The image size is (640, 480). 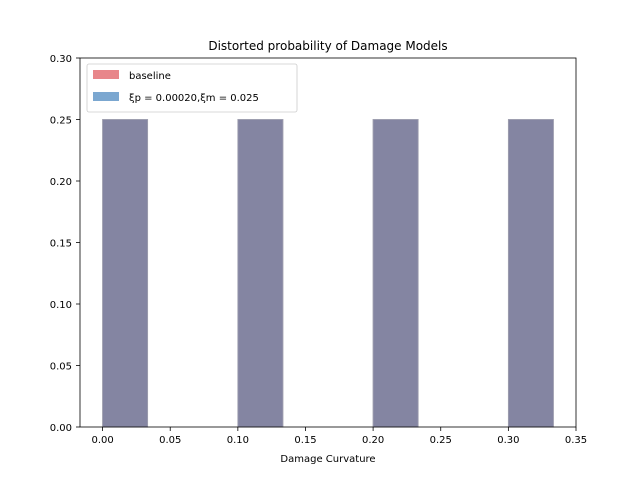 What do you see at coordinates (150, 76) in the screenshot?
I see `legend-label-baseline: baseline` at bounding box center [150, 76].